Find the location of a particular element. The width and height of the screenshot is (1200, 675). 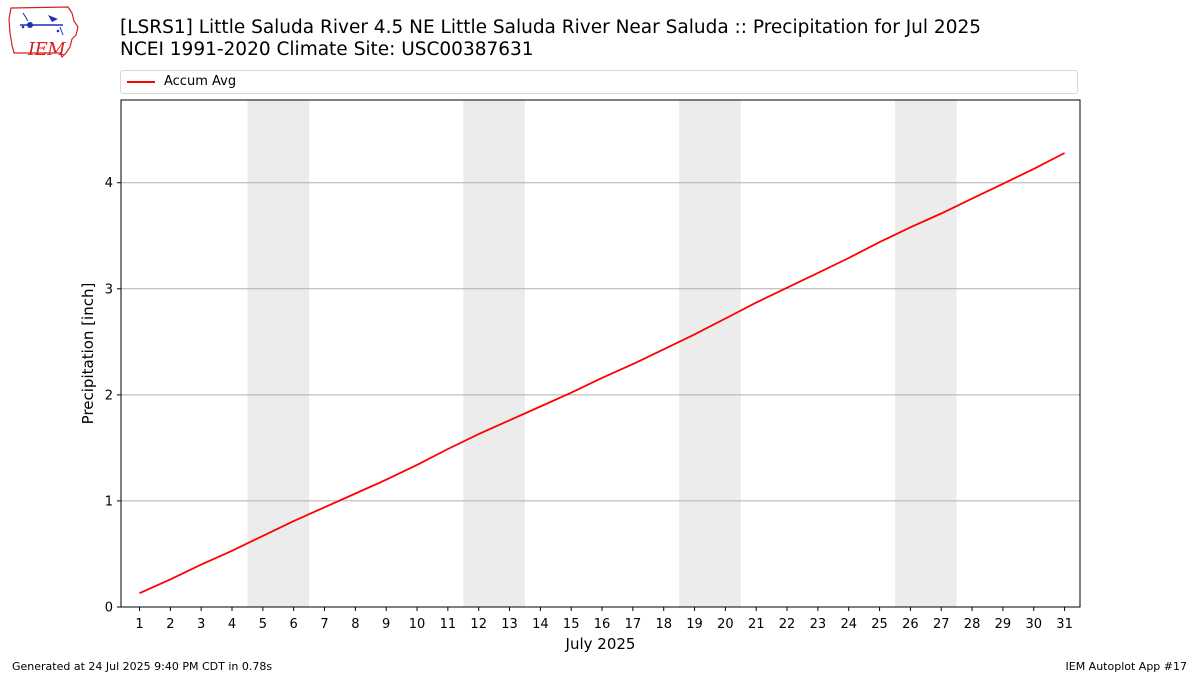

legend: Accum Avg is located at coordinates (599, 82).